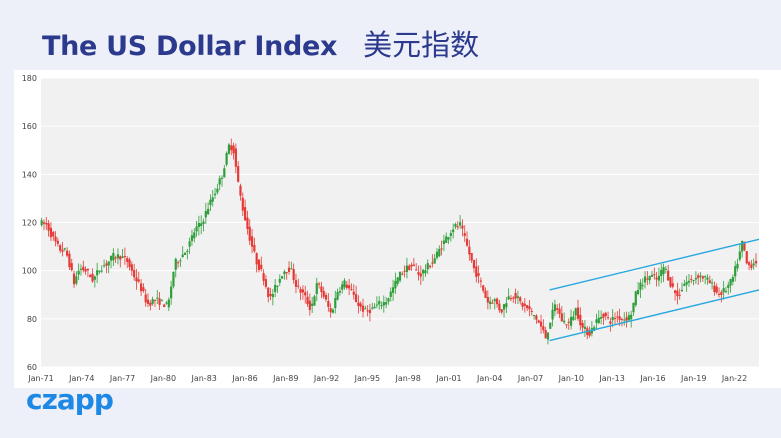  I want to click on title-block: The US Dollar Index 美元指数, so click(260, 43).